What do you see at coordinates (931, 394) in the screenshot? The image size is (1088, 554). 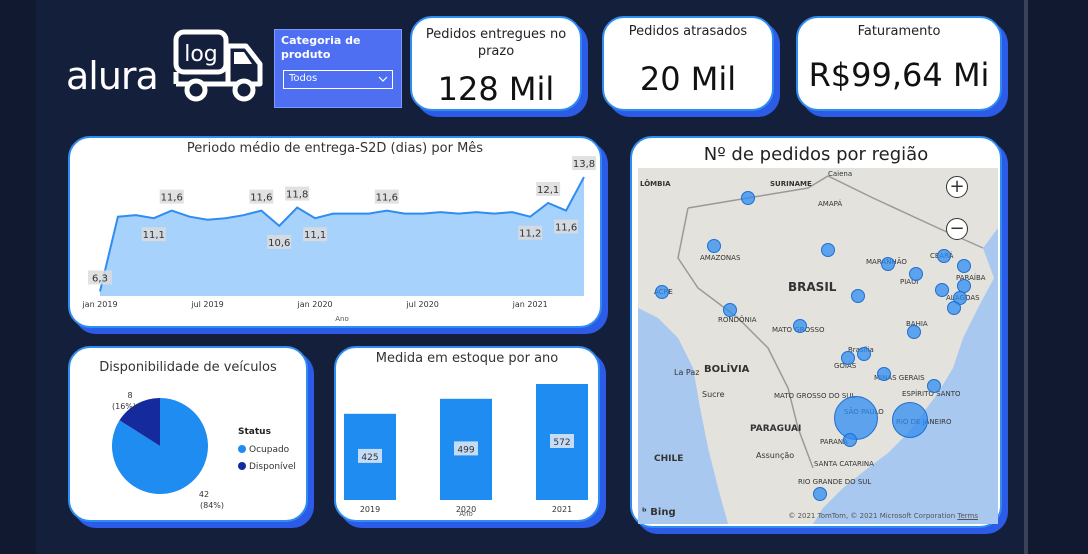 I see `map-region-label: ESPÍRITO SANTO` at bounding box center [931, 394].